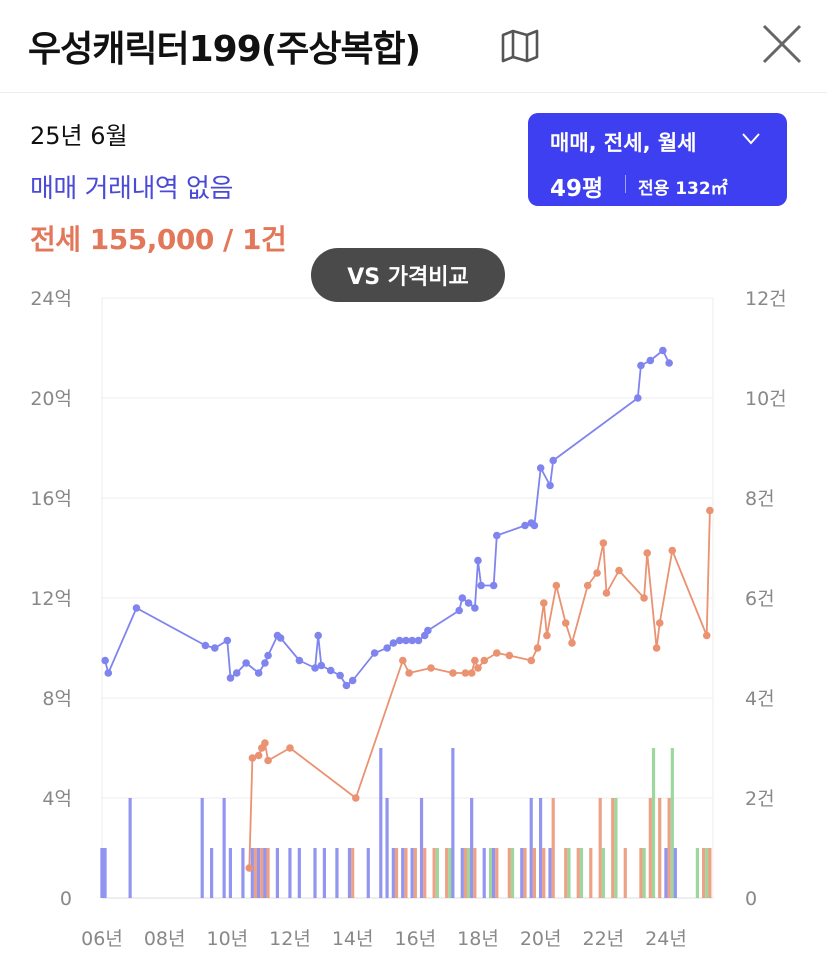 The image size is (827, 961). What do you see at coordinates (623, 143) in the screenshot?
I see `trade-type-label: 매매, 전세, 월세` at bounding box center [623, 143].